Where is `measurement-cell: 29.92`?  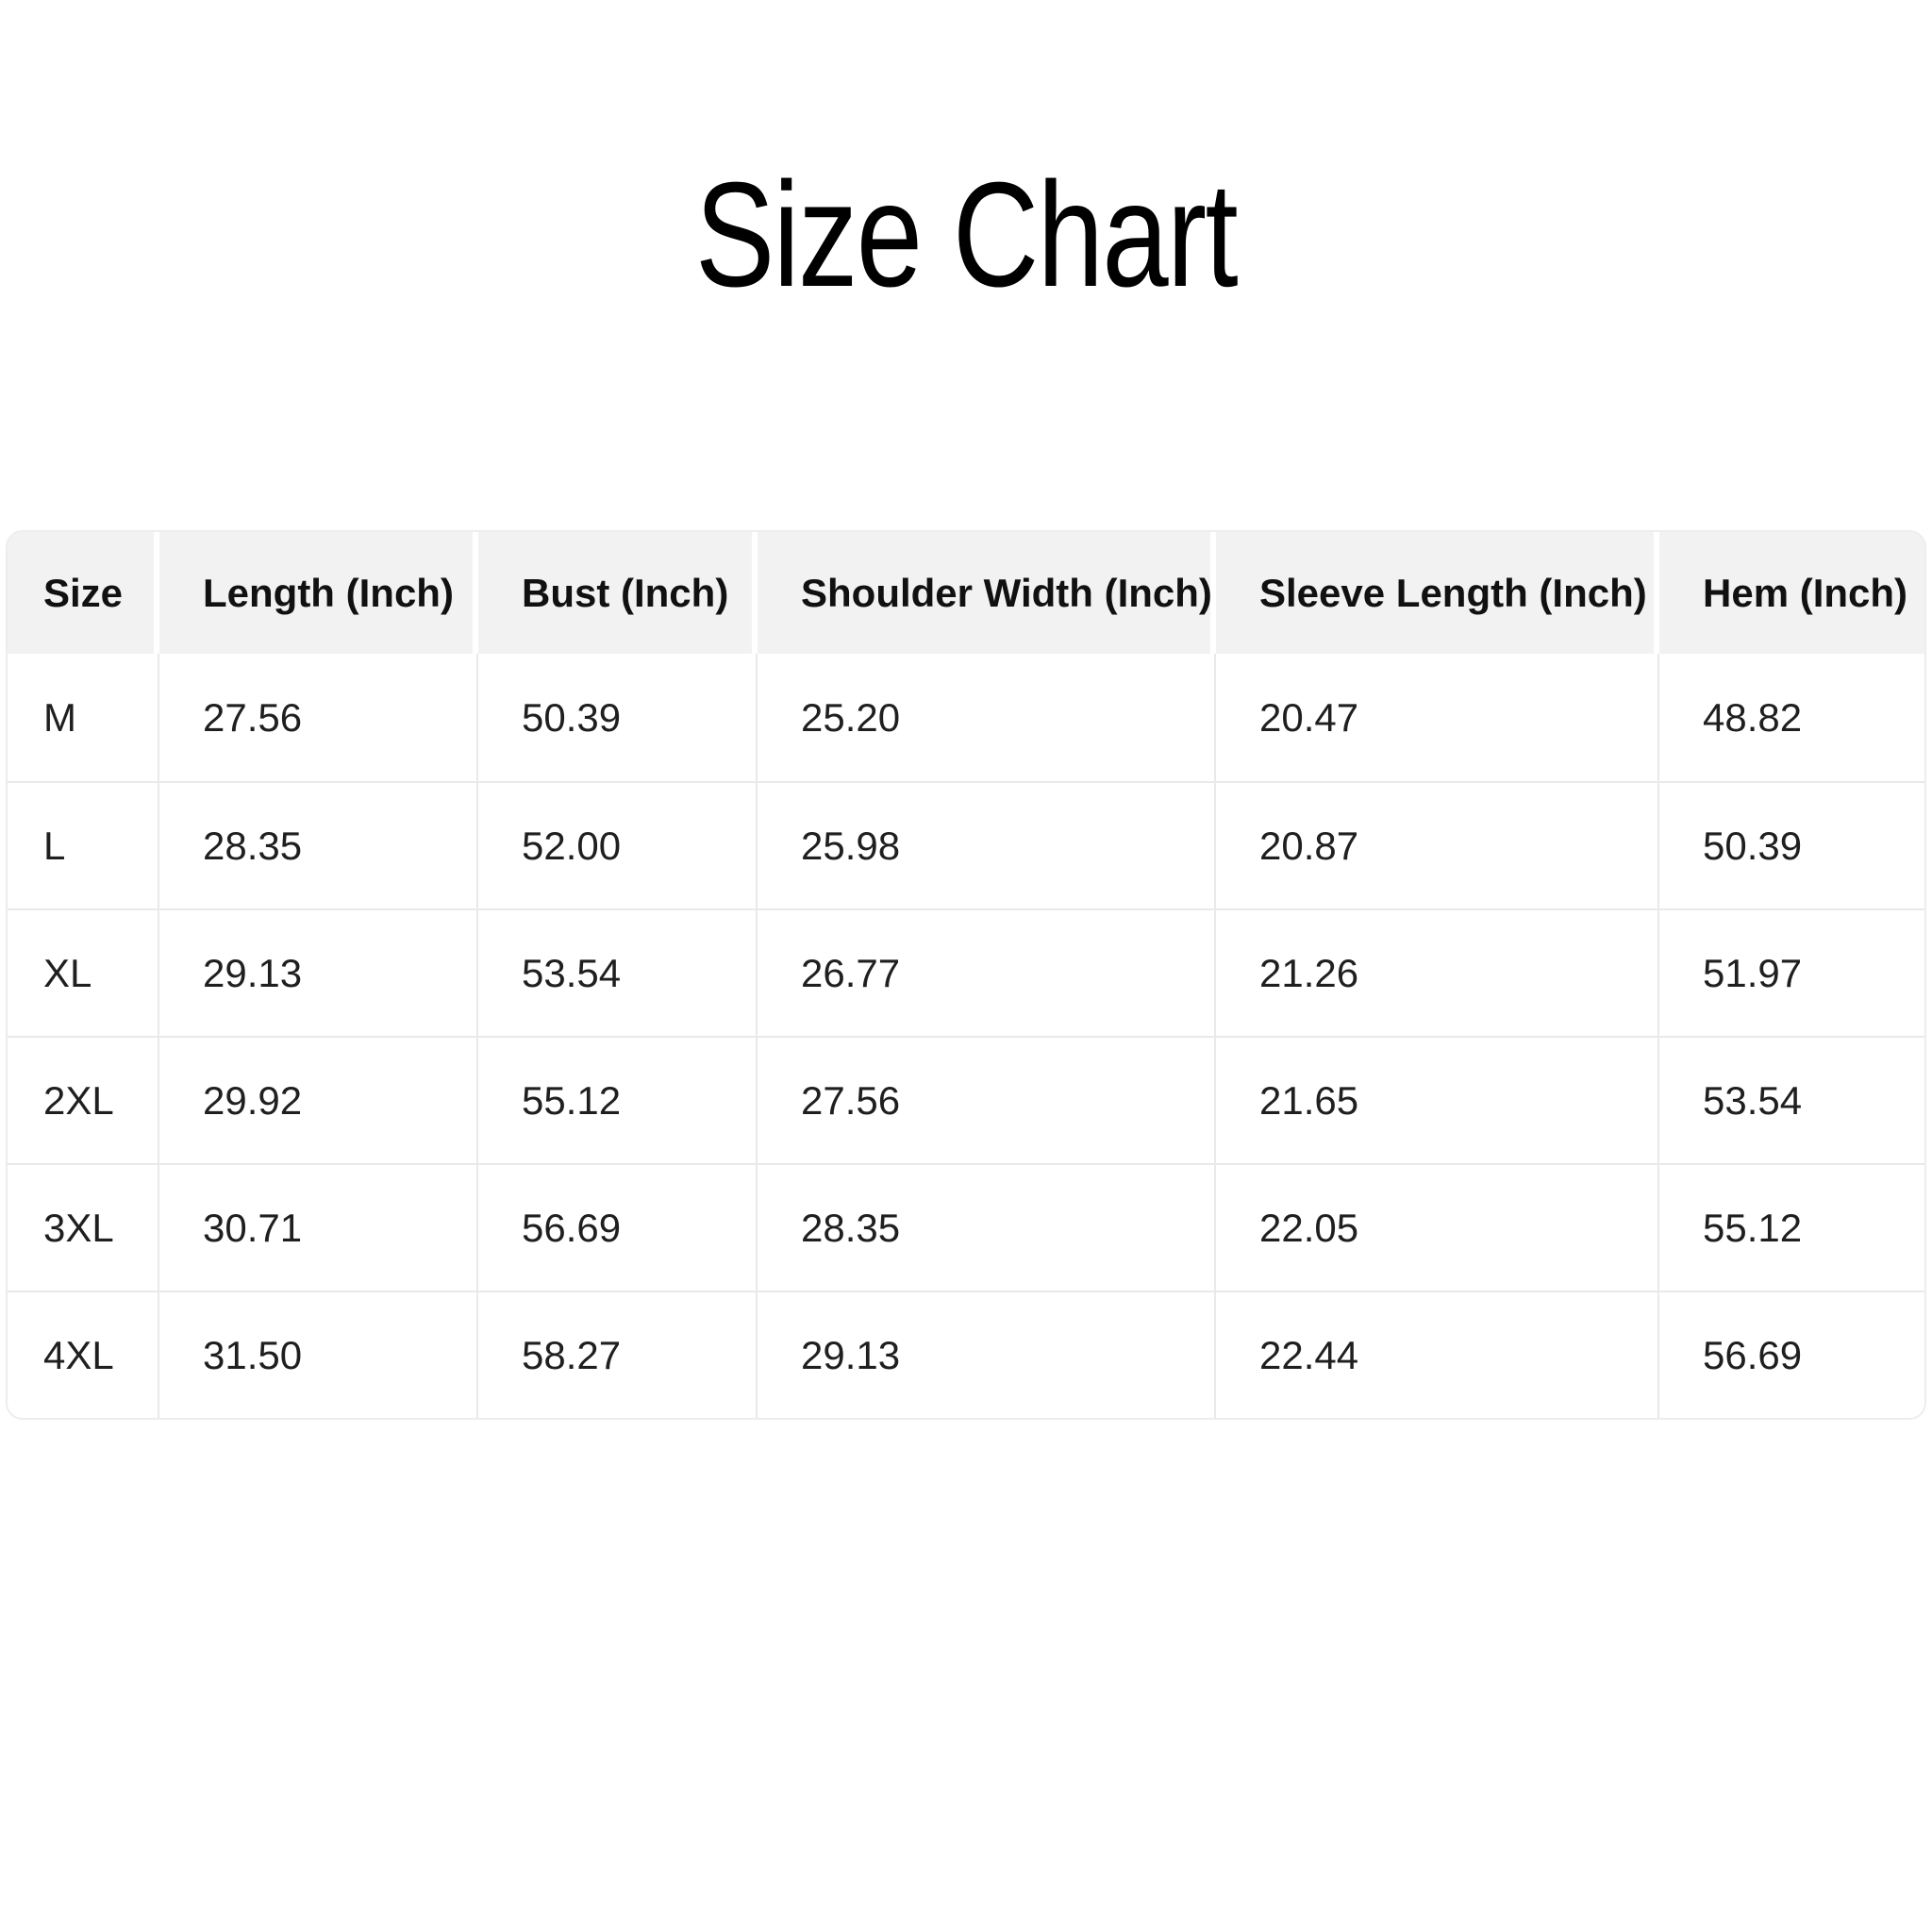 measurement-cell: 29.92 is located at coordinates (318, 1099).